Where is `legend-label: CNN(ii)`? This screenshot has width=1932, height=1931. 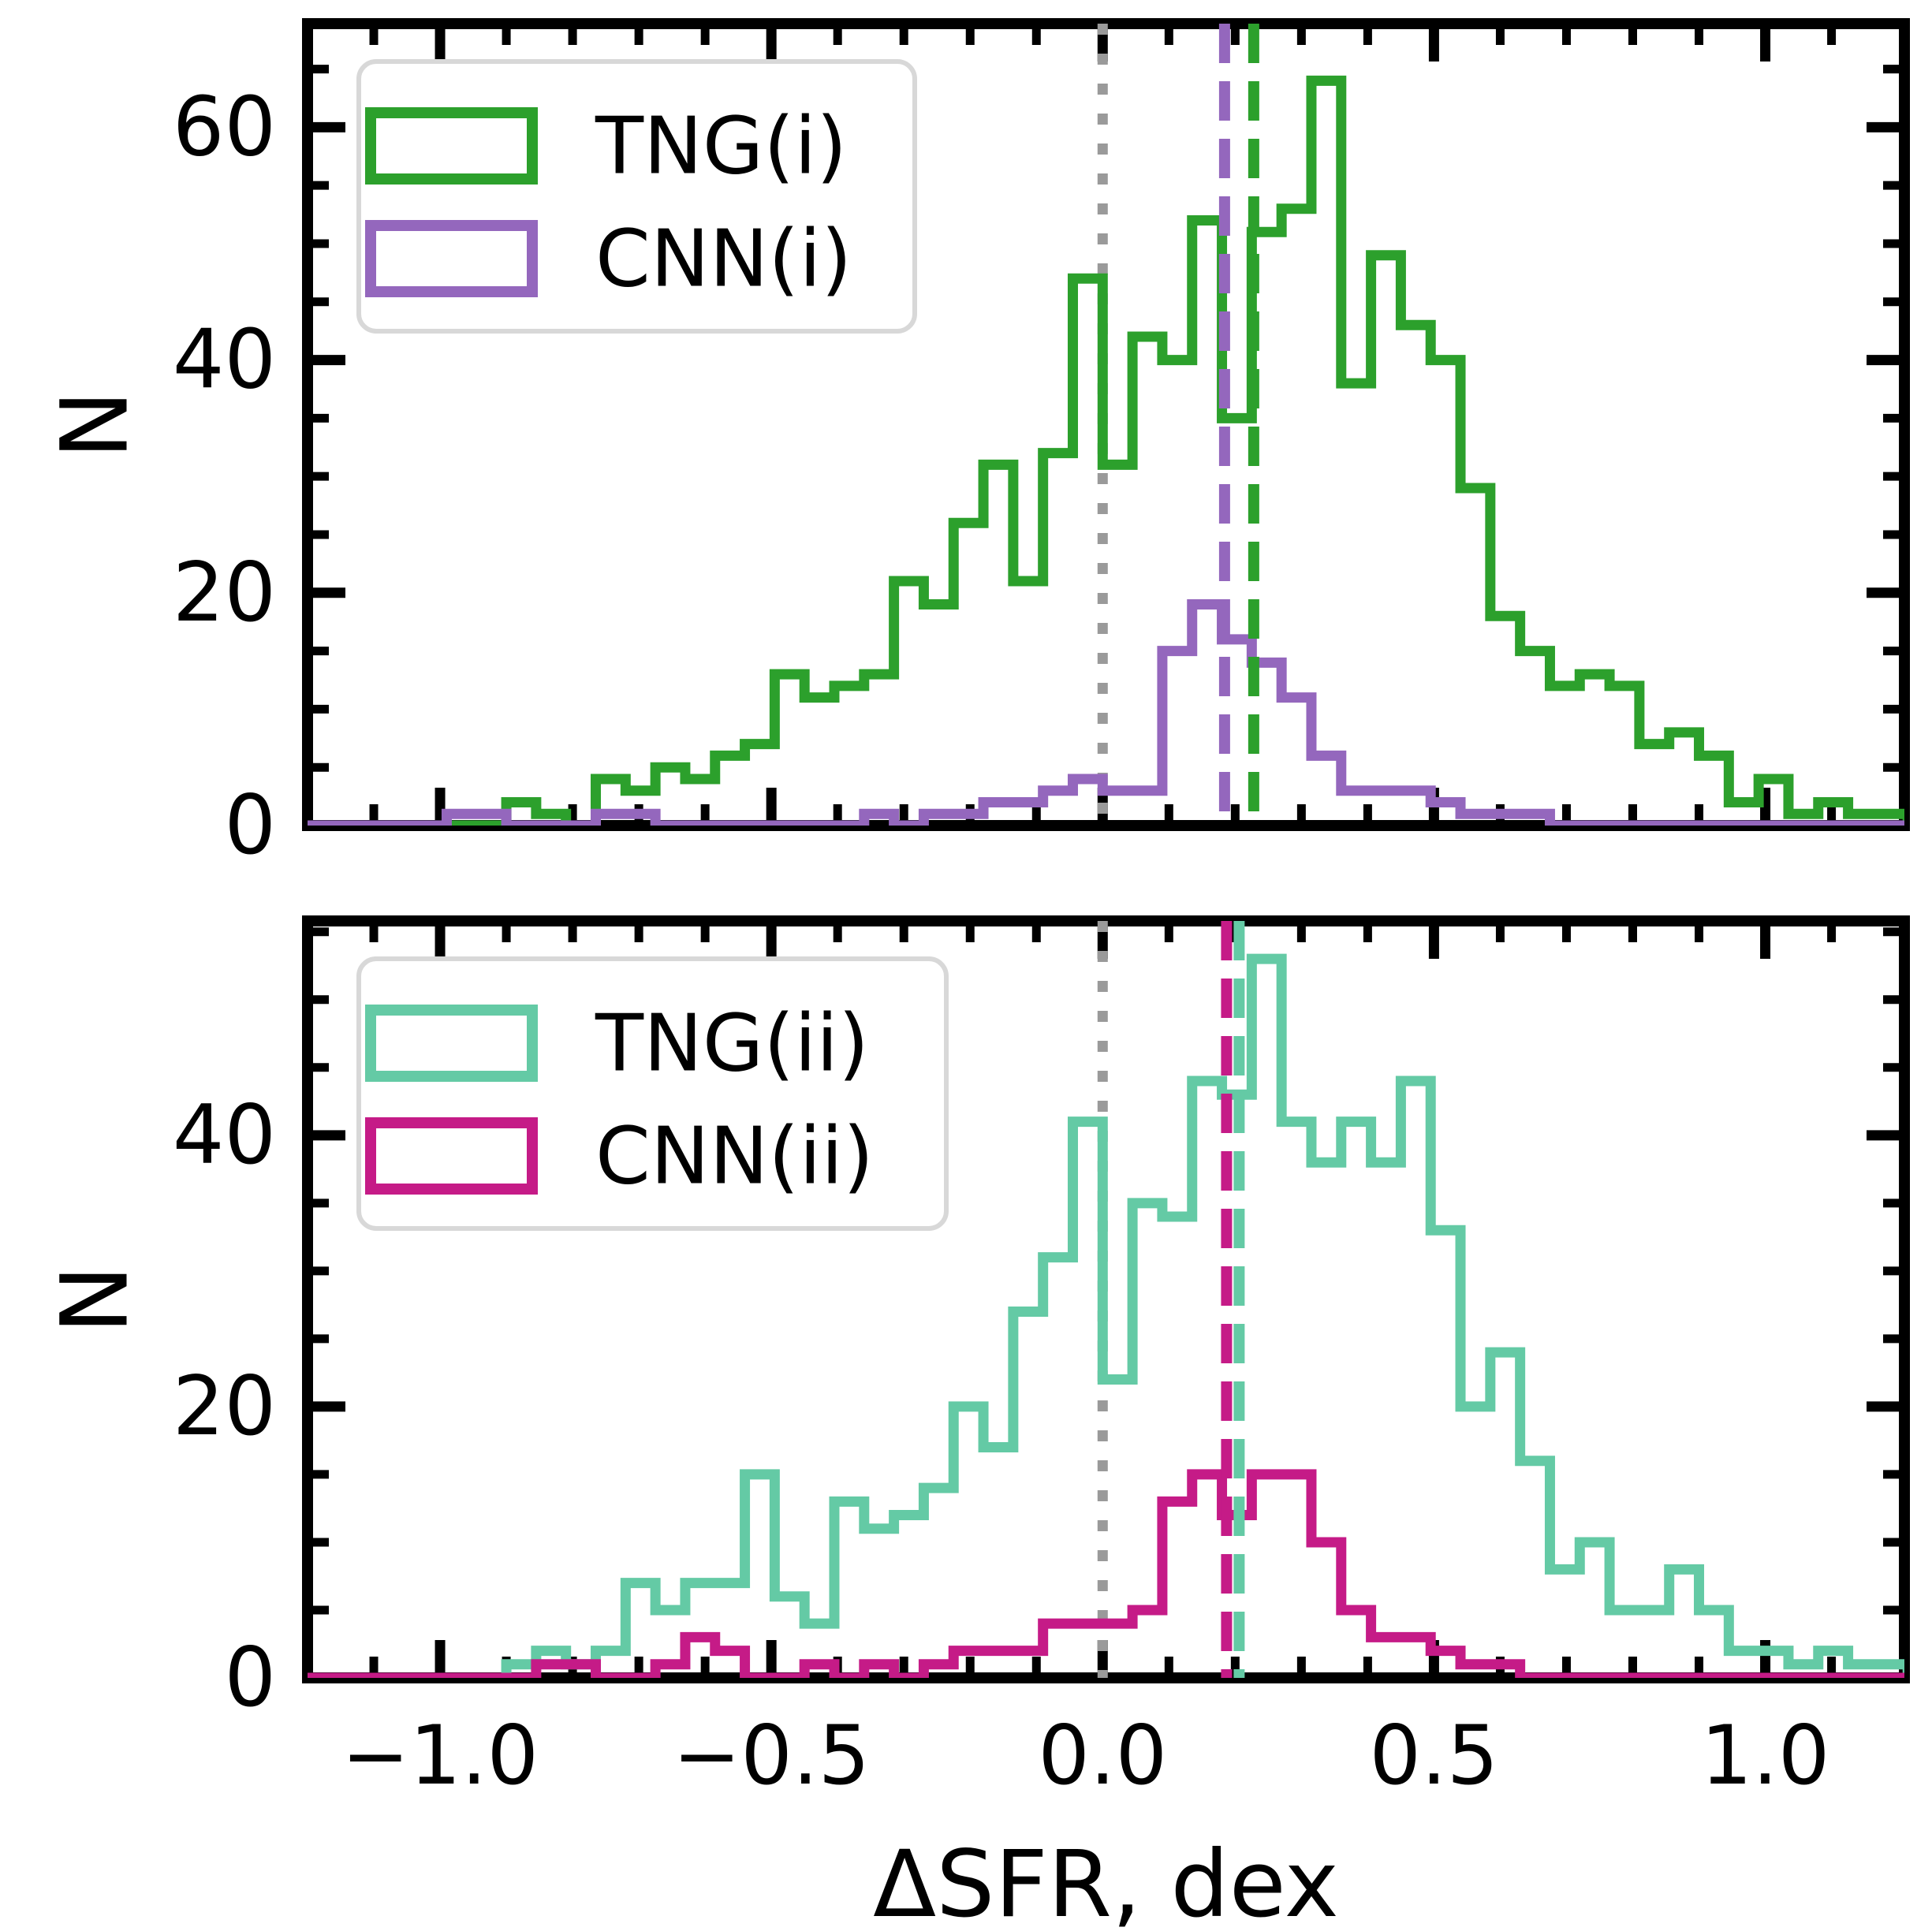
legend-label: CNN(ii) is located at coordinates (734, 1156).